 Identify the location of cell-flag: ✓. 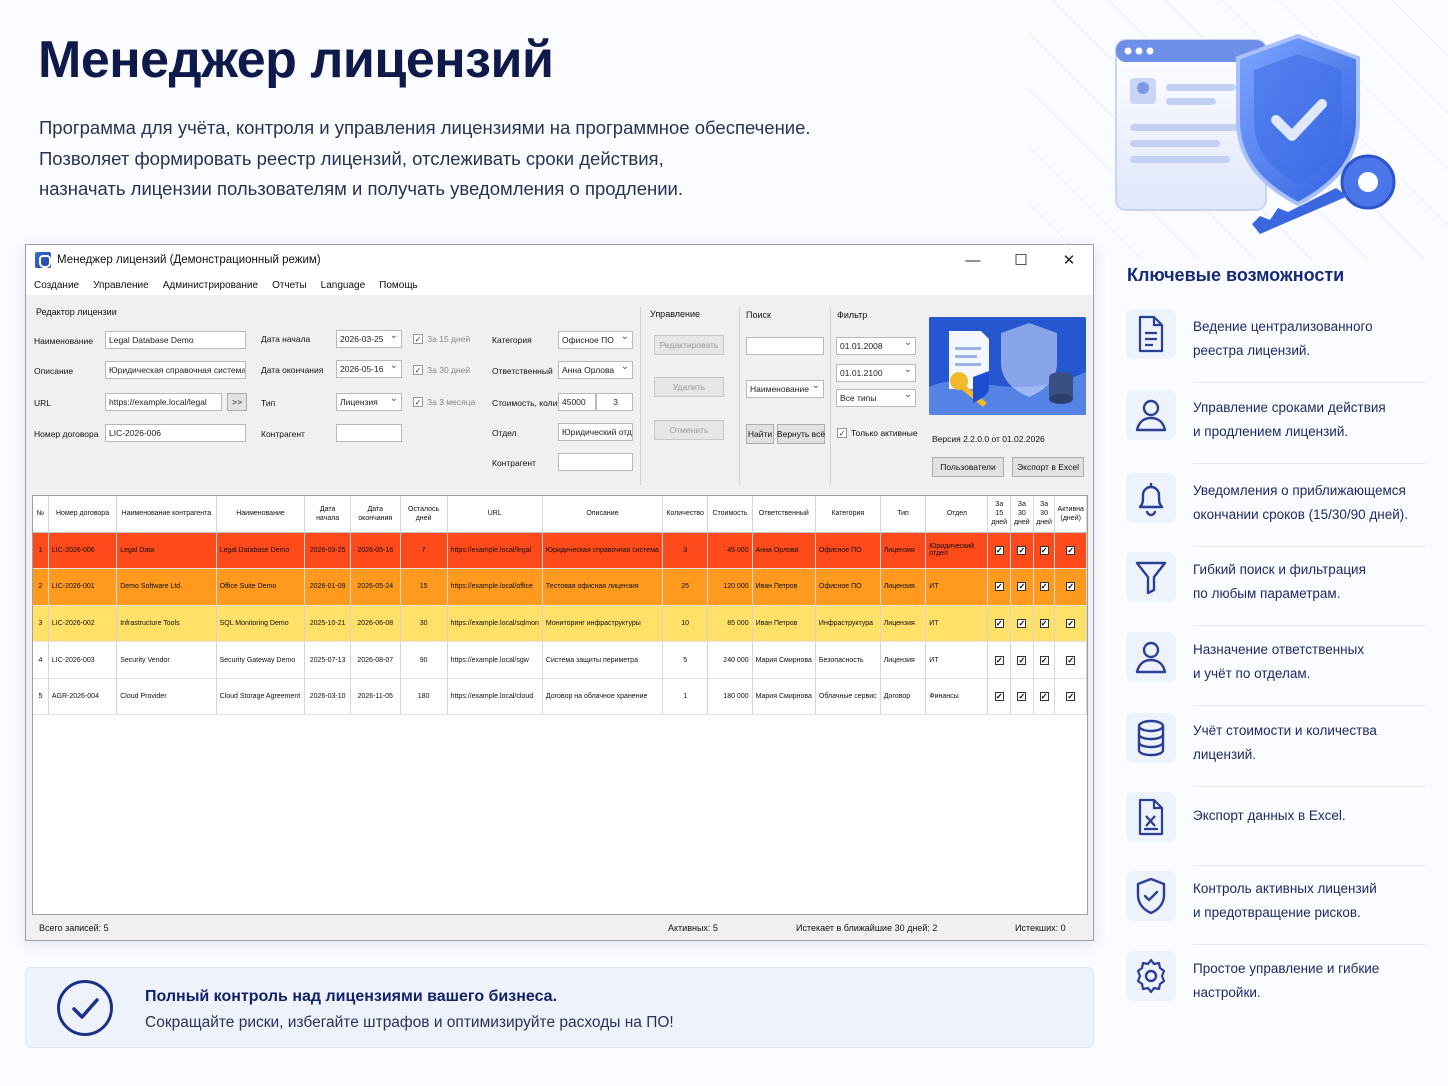
(1070, 587).